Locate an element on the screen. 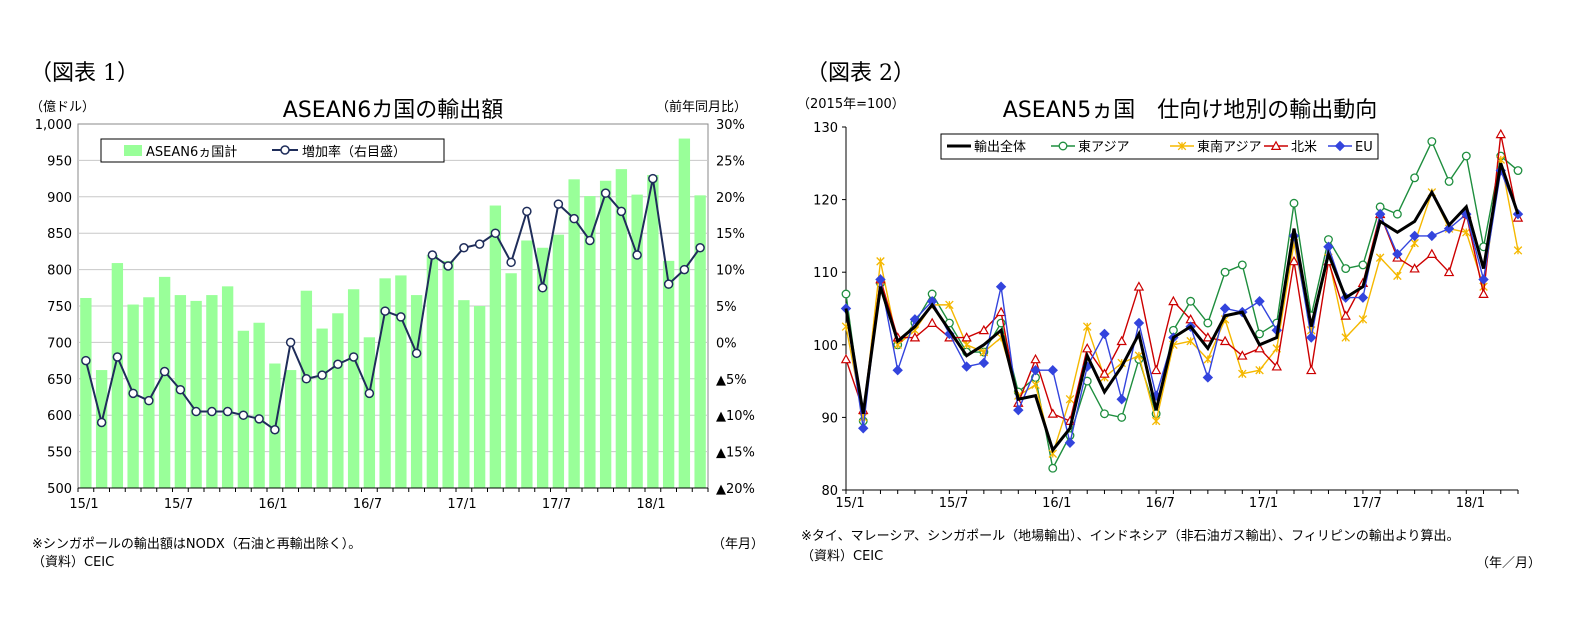  right-chart-title: ASEAN5ヵ国 仕向け地別の輸出動向 is located at coordinates (1190, 110).